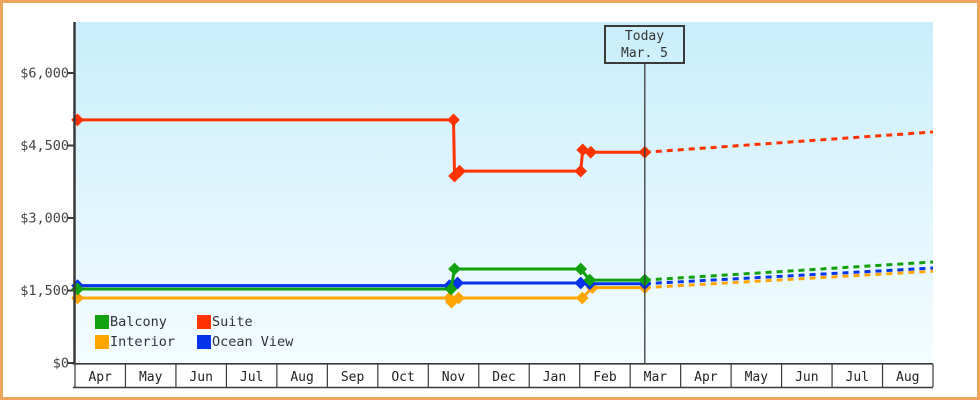 Image resolution: width=980 pixels, height=400 pixels. I want to click on forecast-line-suite, so click(789, 142).